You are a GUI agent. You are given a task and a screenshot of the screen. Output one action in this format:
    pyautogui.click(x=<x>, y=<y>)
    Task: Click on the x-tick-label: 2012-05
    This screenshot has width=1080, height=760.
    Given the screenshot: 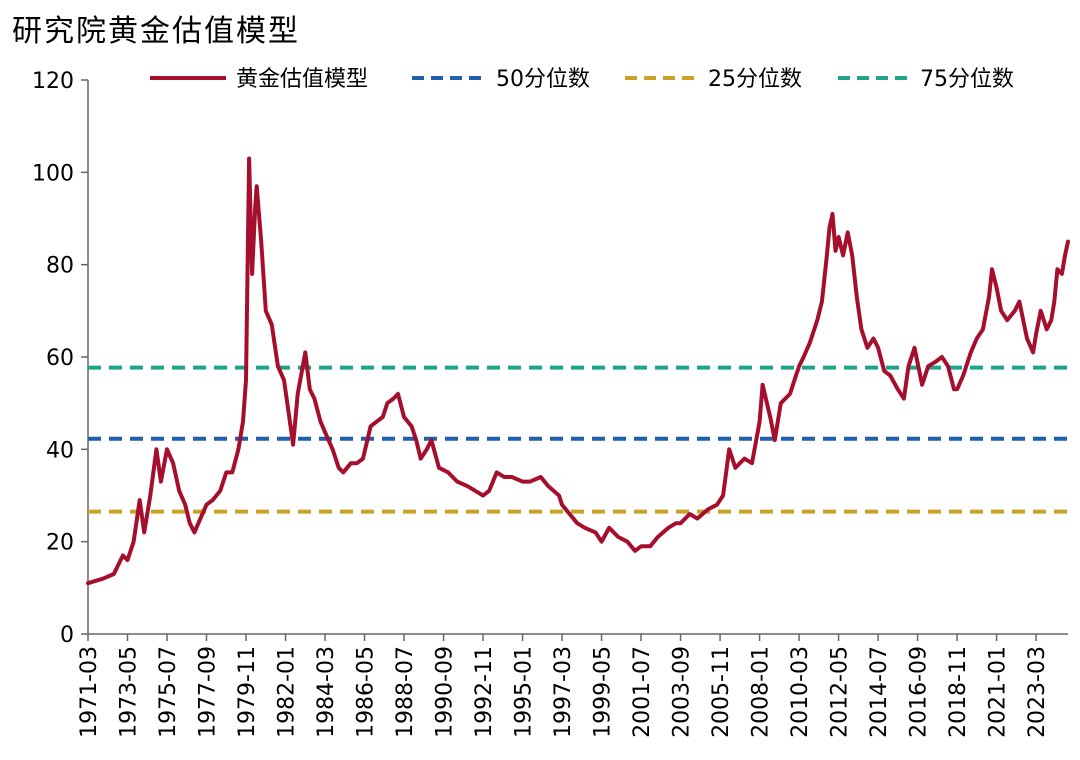 What is the action you would take?
    pyautogui.click(x=840, y=692)
    